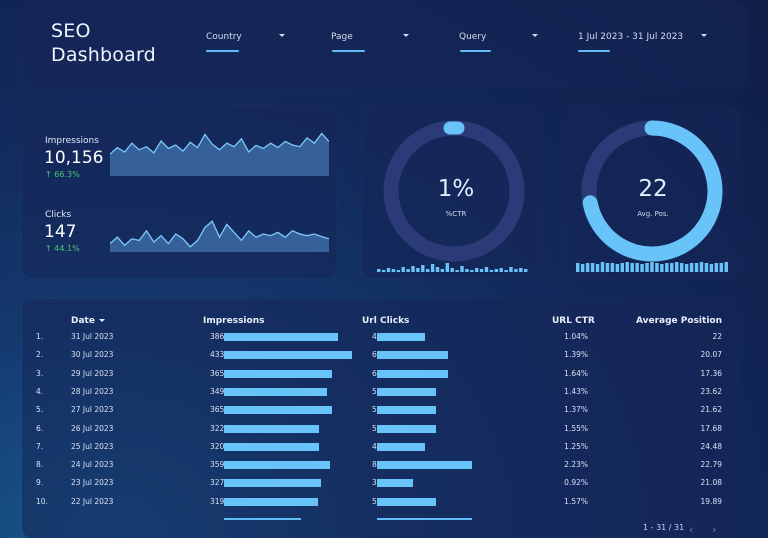 The image size is (768, 538). Describe the element at coordinates (456, 214) in the screenshot. I see `ctr-label: %CTR` at that location.